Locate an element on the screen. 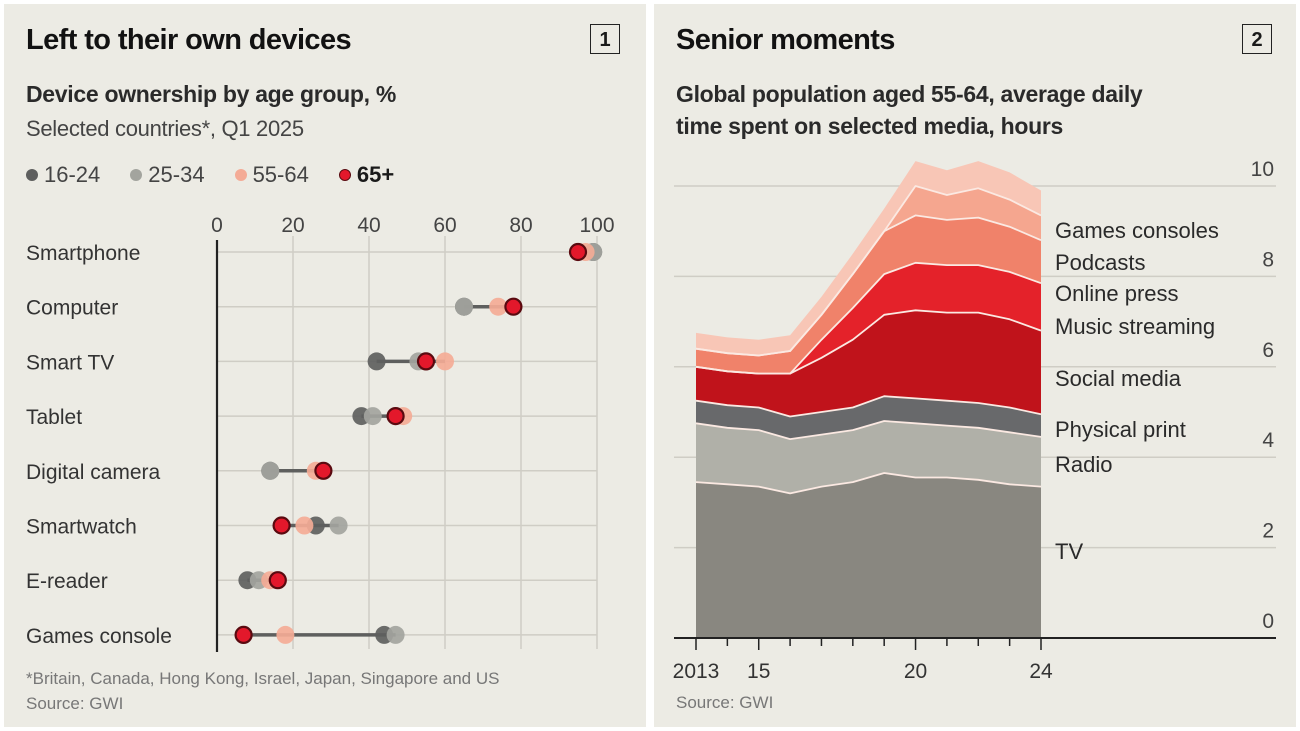 The image size is (1300, 731). legend-item: 25-34 is located at coordinates (167, 175).